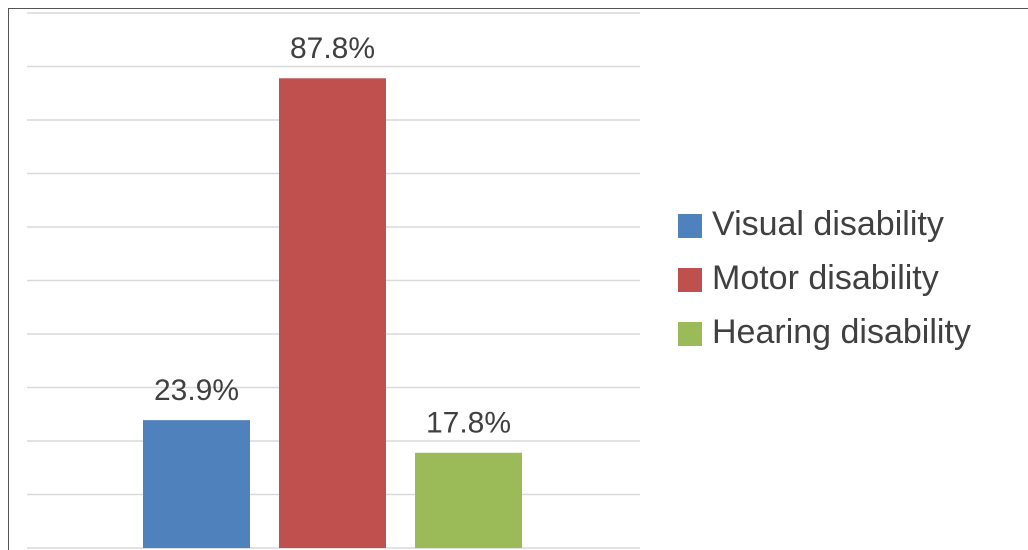  What do you see at coordinates (196, 390) in the screenshot?
I see `value-label: 23.9%` at bounding box center [196, 390].